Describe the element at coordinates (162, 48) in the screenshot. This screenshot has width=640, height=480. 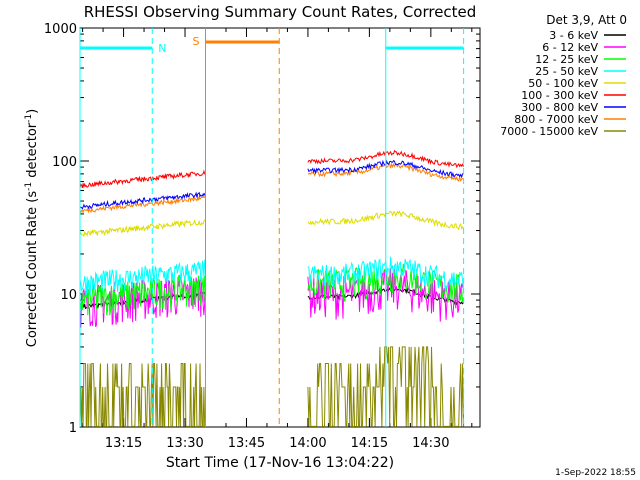
I see `night-marker-label: N` at that location.